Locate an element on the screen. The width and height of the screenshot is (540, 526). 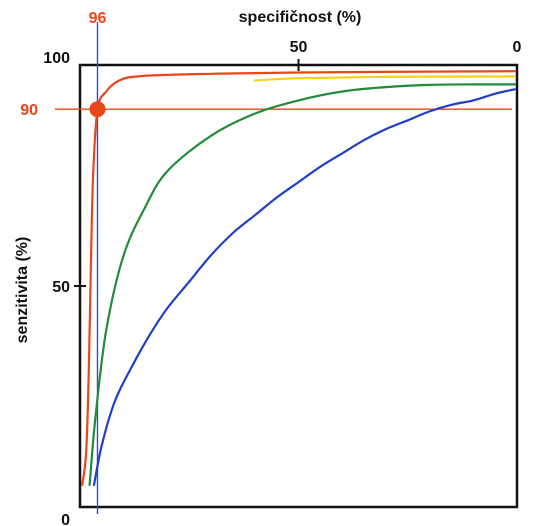
y-axis-title: senzitivita (%) is located at coordinates (22, 290).